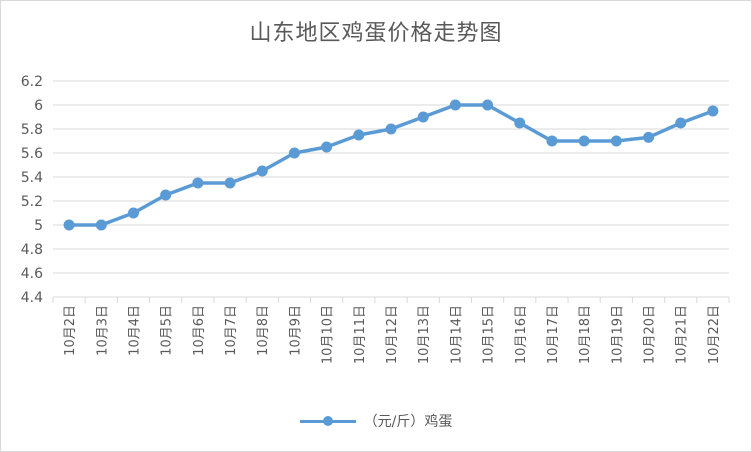 This screenshot has width=752, height=452. I want to click on legend-swatch, so click(327, 421).